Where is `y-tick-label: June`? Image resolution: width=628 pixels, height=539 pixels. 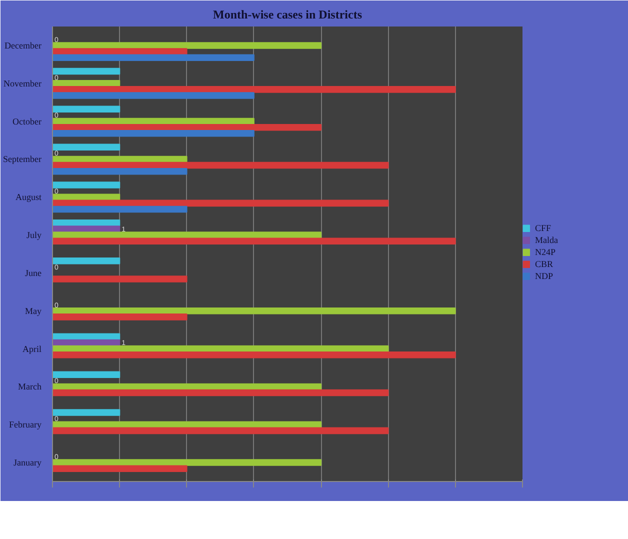
y-tick-label: June is located at coordinates (33, 273).